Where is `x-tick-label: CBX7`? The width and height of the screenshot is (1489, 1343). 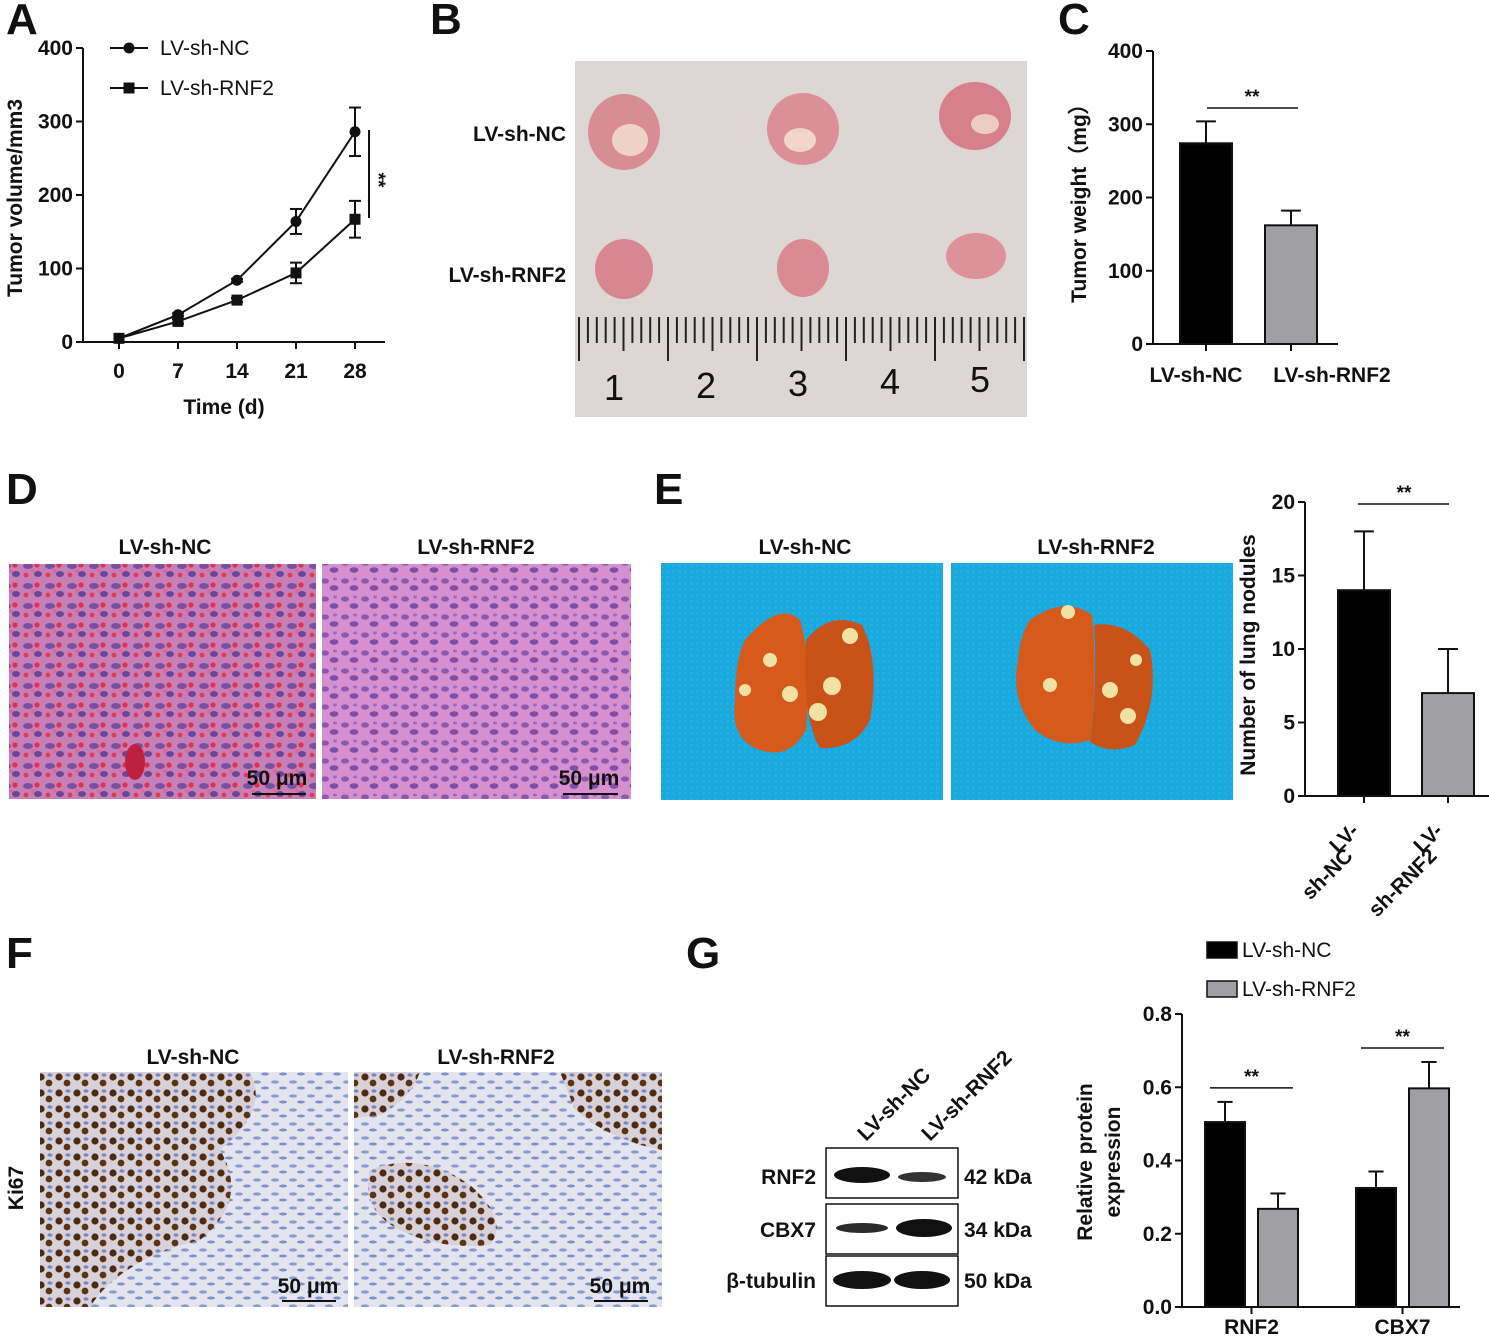 x-tick-label: CBX7 is located at coordinates (1402, 1327).